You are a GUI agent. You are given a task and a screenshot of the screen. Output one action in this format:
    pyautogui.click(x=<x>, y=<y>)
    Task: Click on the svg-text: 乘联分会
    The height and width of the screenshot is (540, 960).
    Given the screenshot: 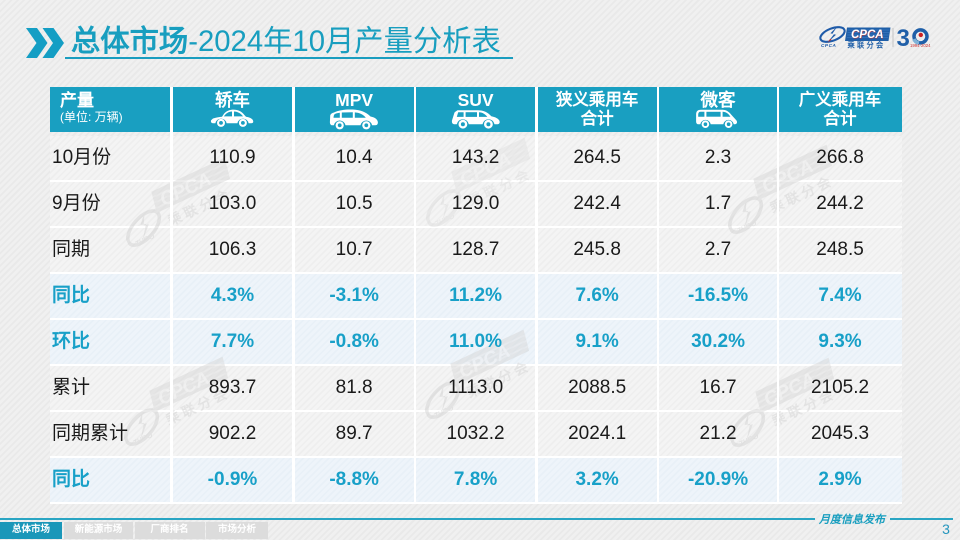 What is the action you would take?
    pyautogui.click(x=866, y=44)
    